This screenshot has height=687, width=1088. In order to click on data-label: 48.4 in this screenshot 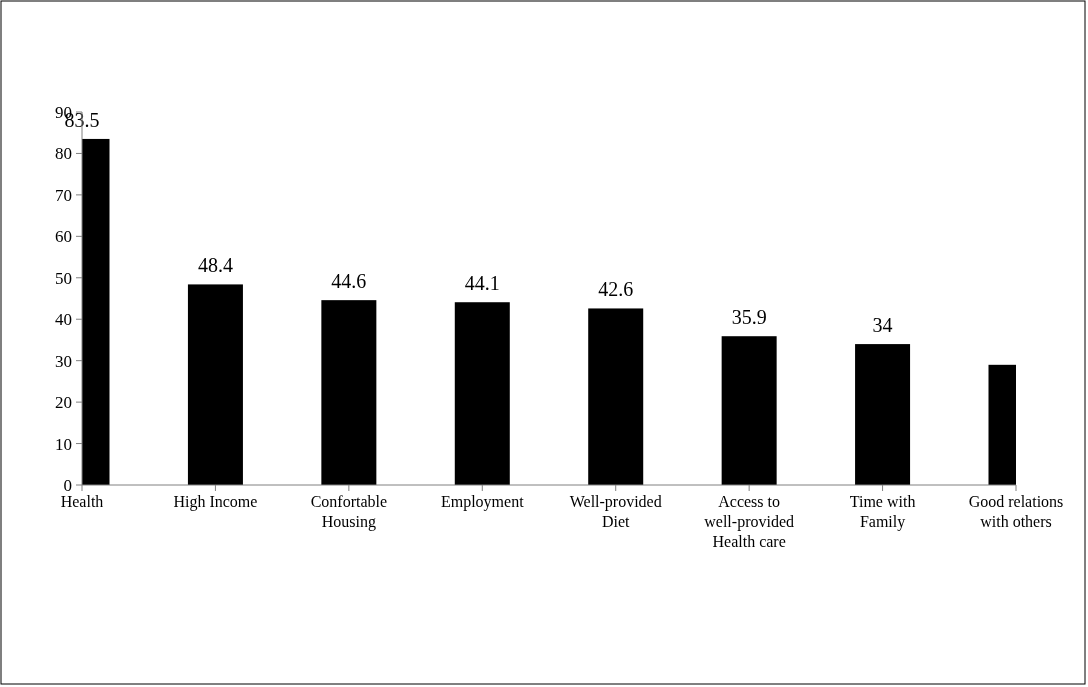, I will do `click(215, 265)`.